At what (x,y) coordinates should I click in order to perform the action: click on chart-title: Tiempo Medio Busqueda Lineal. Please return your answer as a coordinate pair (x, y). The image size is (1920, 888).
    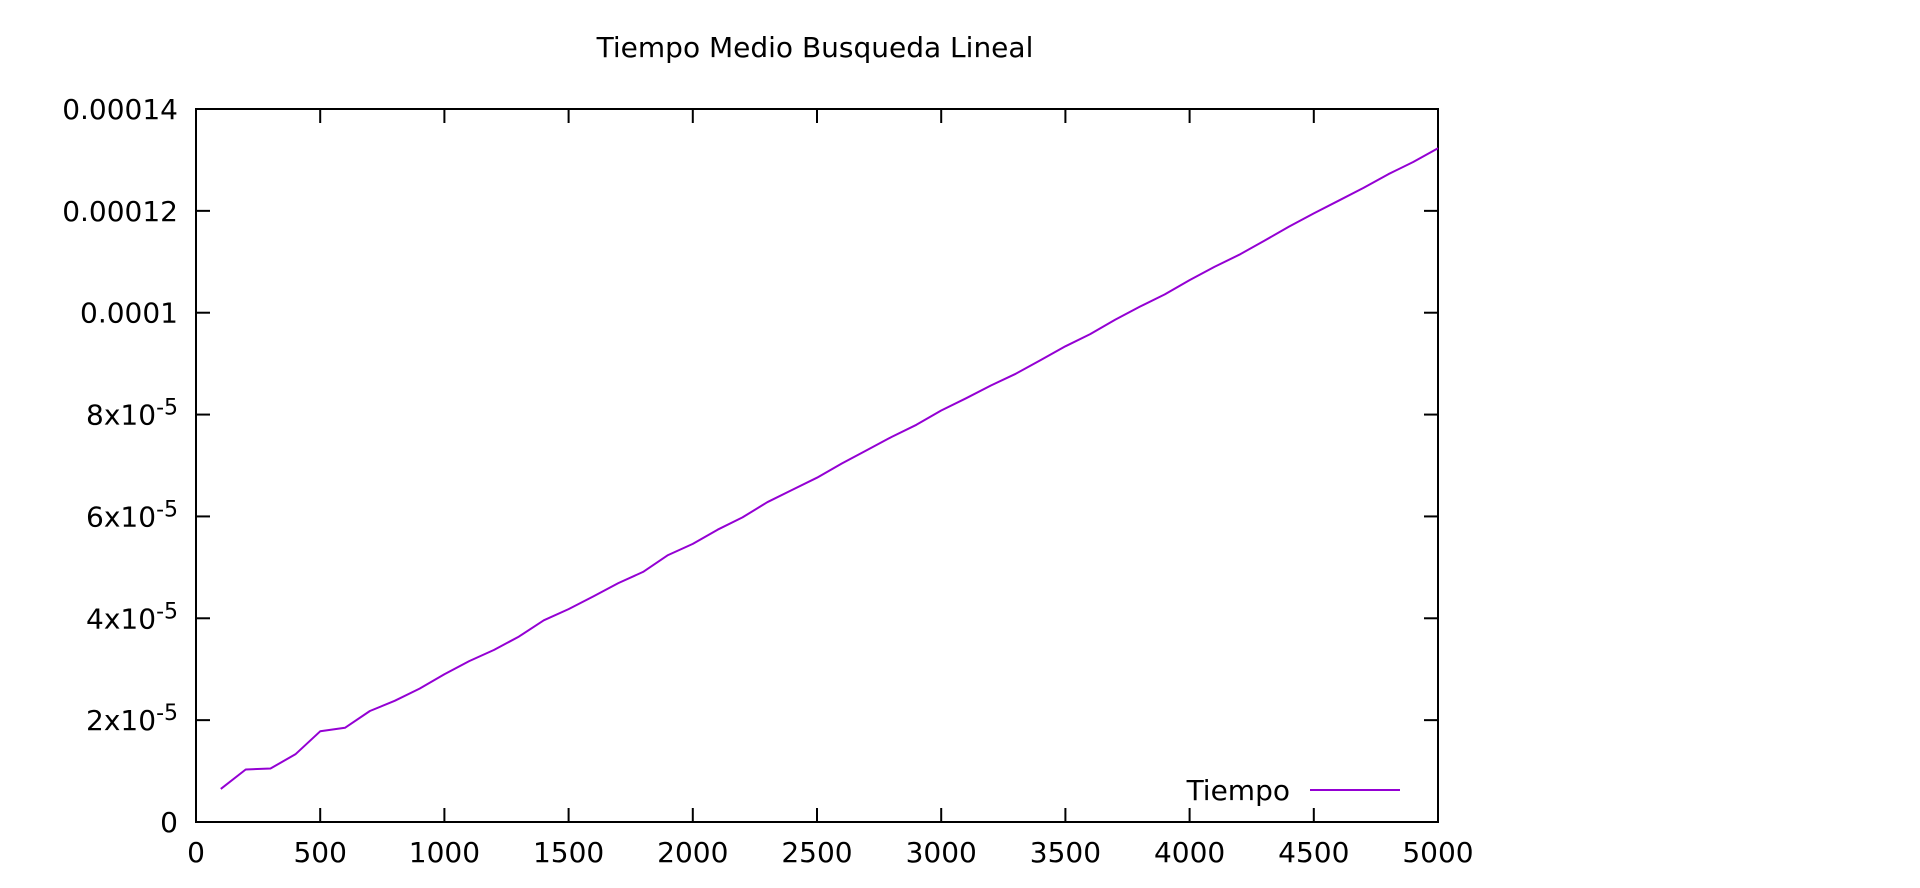
    Looking at the image, I should click on (815, 47).